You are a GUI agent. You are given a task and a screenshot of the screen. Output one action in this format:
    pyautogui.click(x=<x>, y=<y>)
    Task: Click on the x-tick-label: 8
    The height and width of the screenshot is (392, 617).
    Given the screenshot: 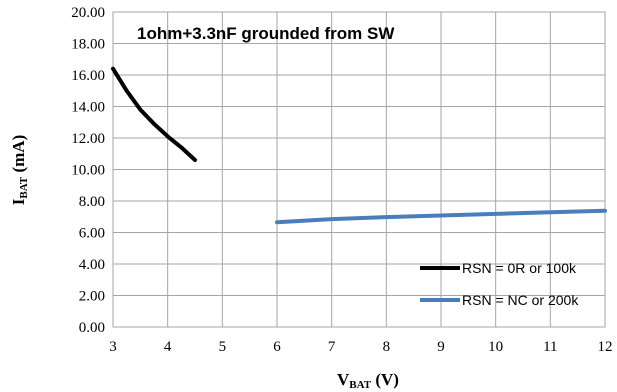 What is the action you would take?
    pyautogui.click(x=387, y=347)
    